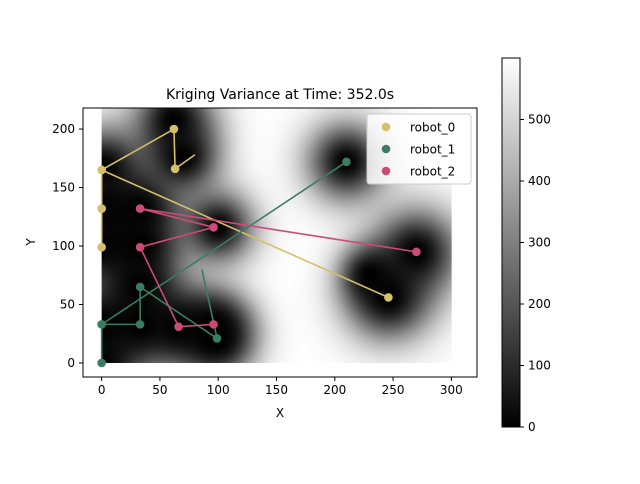 This screenshot has height=484, width=640. Describe the element at coordinates (63, 129) in the screenshot. I see `y-tick-label: 200` at that location.